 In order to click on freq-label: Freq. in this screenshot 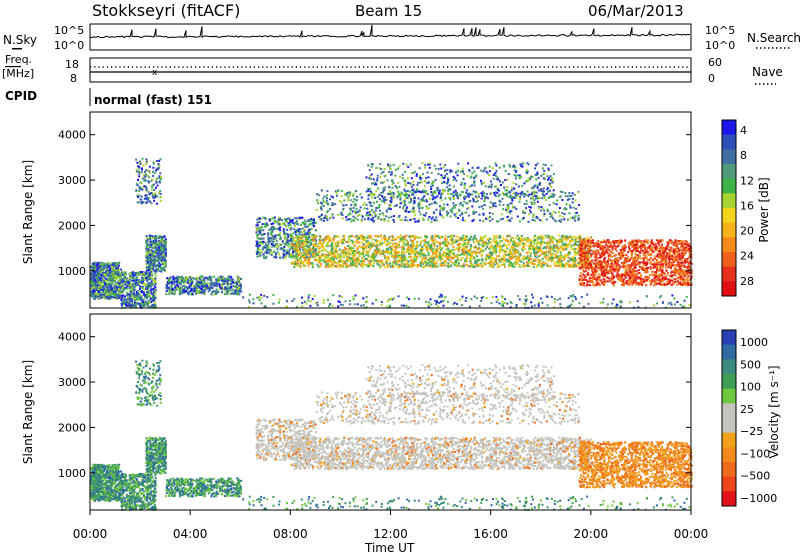, I will do `click(18, 59)`.